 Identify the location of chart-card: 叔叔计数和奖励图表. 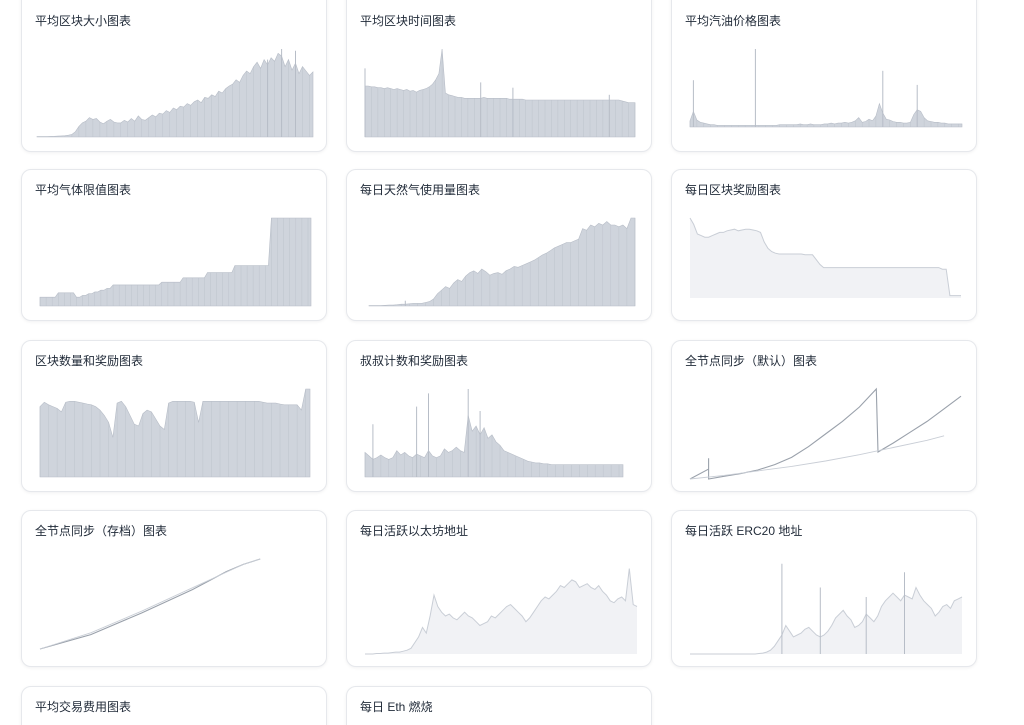
(499, 416).